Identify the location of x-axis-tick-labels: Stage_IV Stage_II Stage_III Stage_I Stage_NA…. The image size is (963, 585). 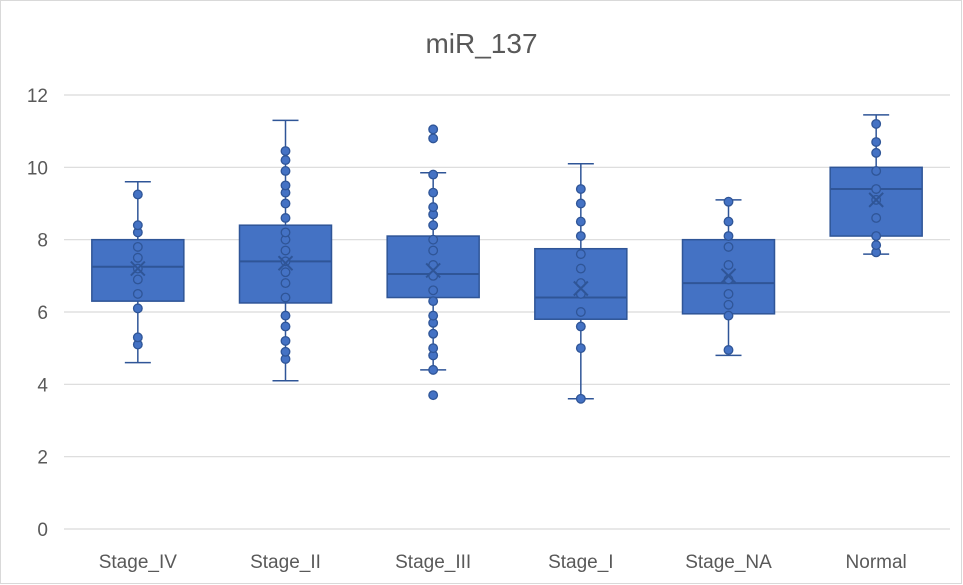
(503, 562).